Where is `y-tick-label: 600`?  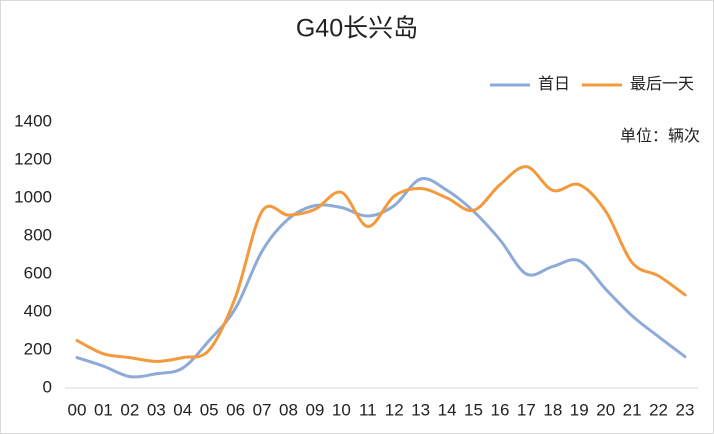
y-tick-label: 600 is located at coordinates (38, 272).